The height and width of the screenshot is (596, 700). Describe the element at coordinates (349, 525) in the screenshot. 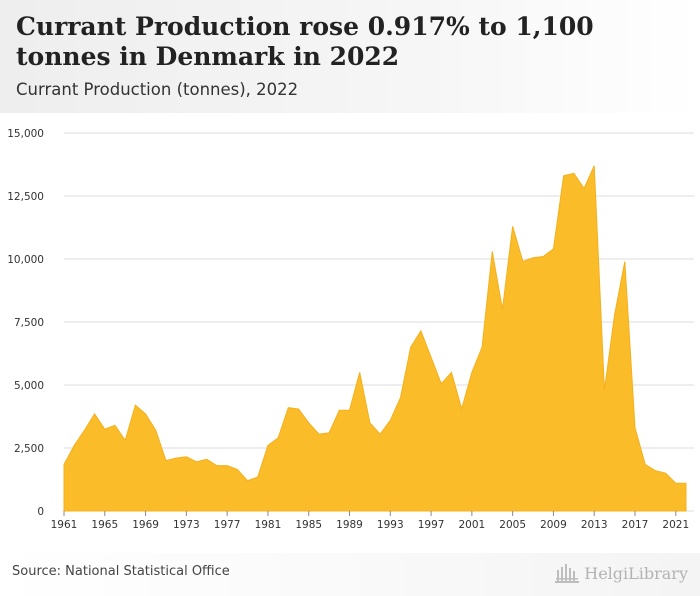

I see `x-tick-label: 1989` at that location.